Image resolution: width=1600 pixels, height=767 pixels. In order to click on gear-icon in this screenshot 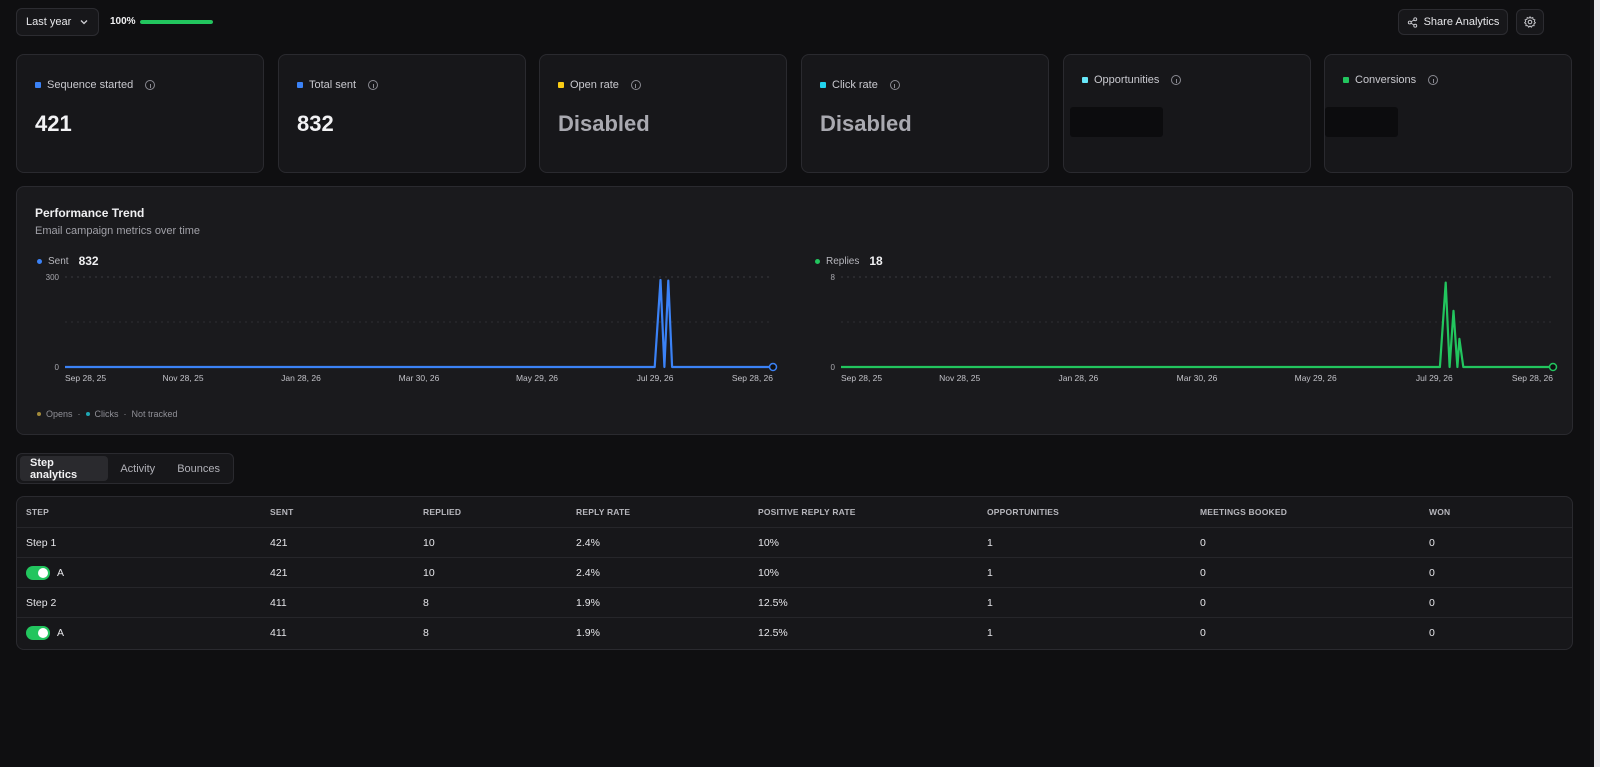, I will do `click(1530, 22)`.